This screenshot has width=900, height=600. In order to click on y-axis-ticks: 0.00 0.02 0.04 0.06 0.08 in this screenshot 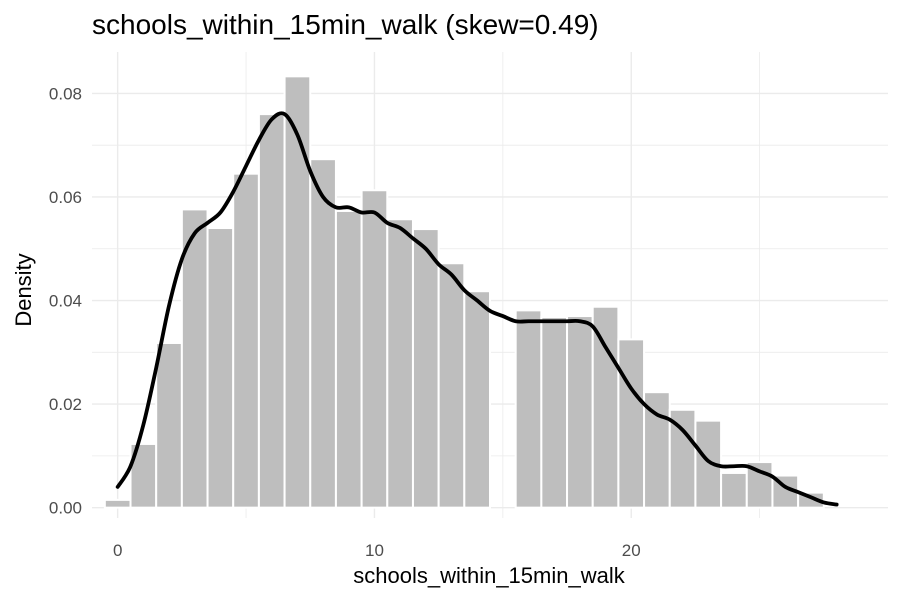, I will do `click(65, 300)`.